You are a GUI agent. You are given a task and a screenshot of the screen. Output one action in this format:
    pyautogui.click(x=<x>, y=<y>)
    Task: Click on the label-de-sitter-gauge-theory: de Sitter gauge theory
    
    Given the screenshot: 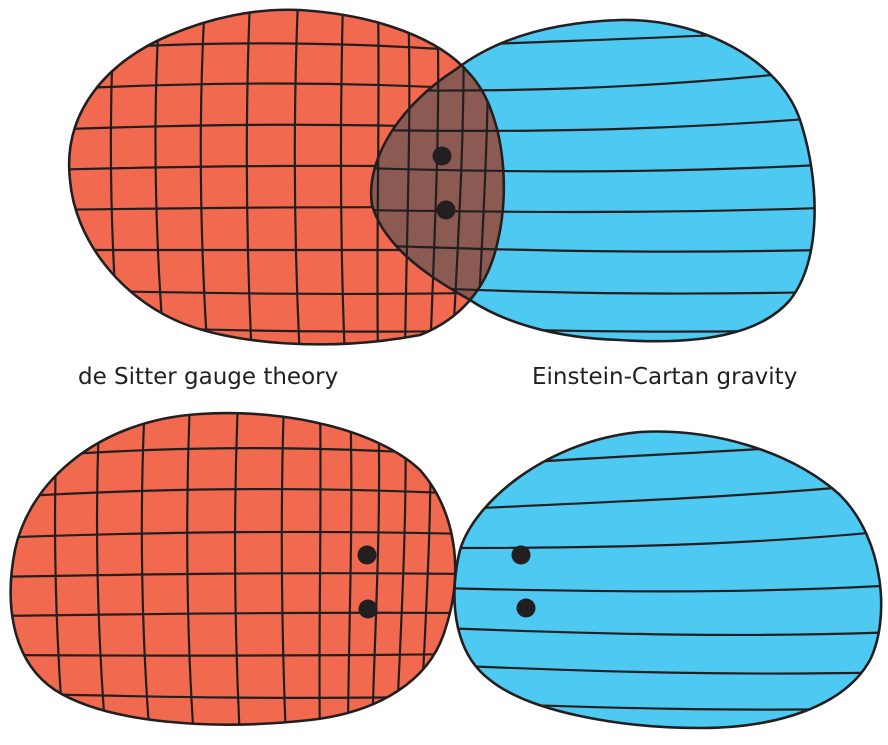 What is the action you would take?
    pyautogui.click(x=208, y=377)
    